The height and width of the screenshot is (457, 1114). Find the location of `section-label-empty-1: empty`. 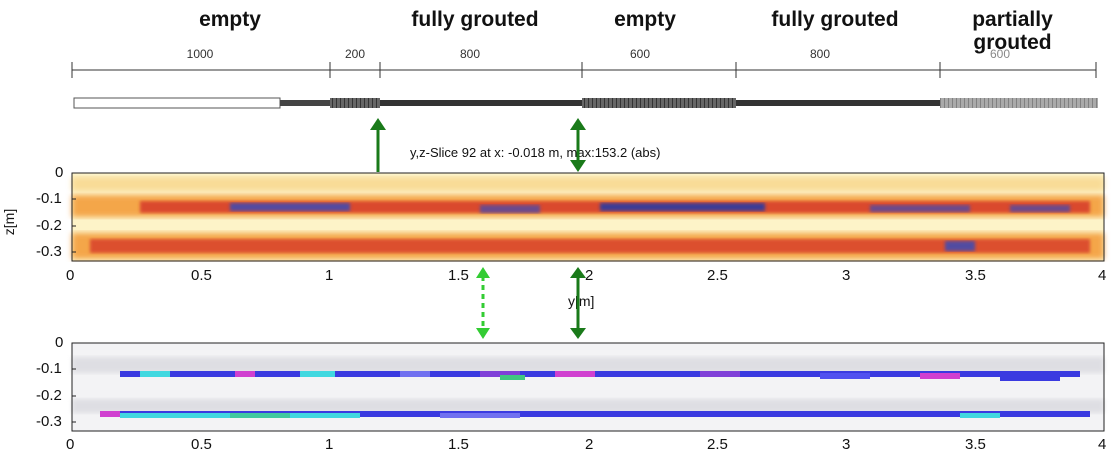

section-label-empty-1: empty is located at coordinates (230, 19).